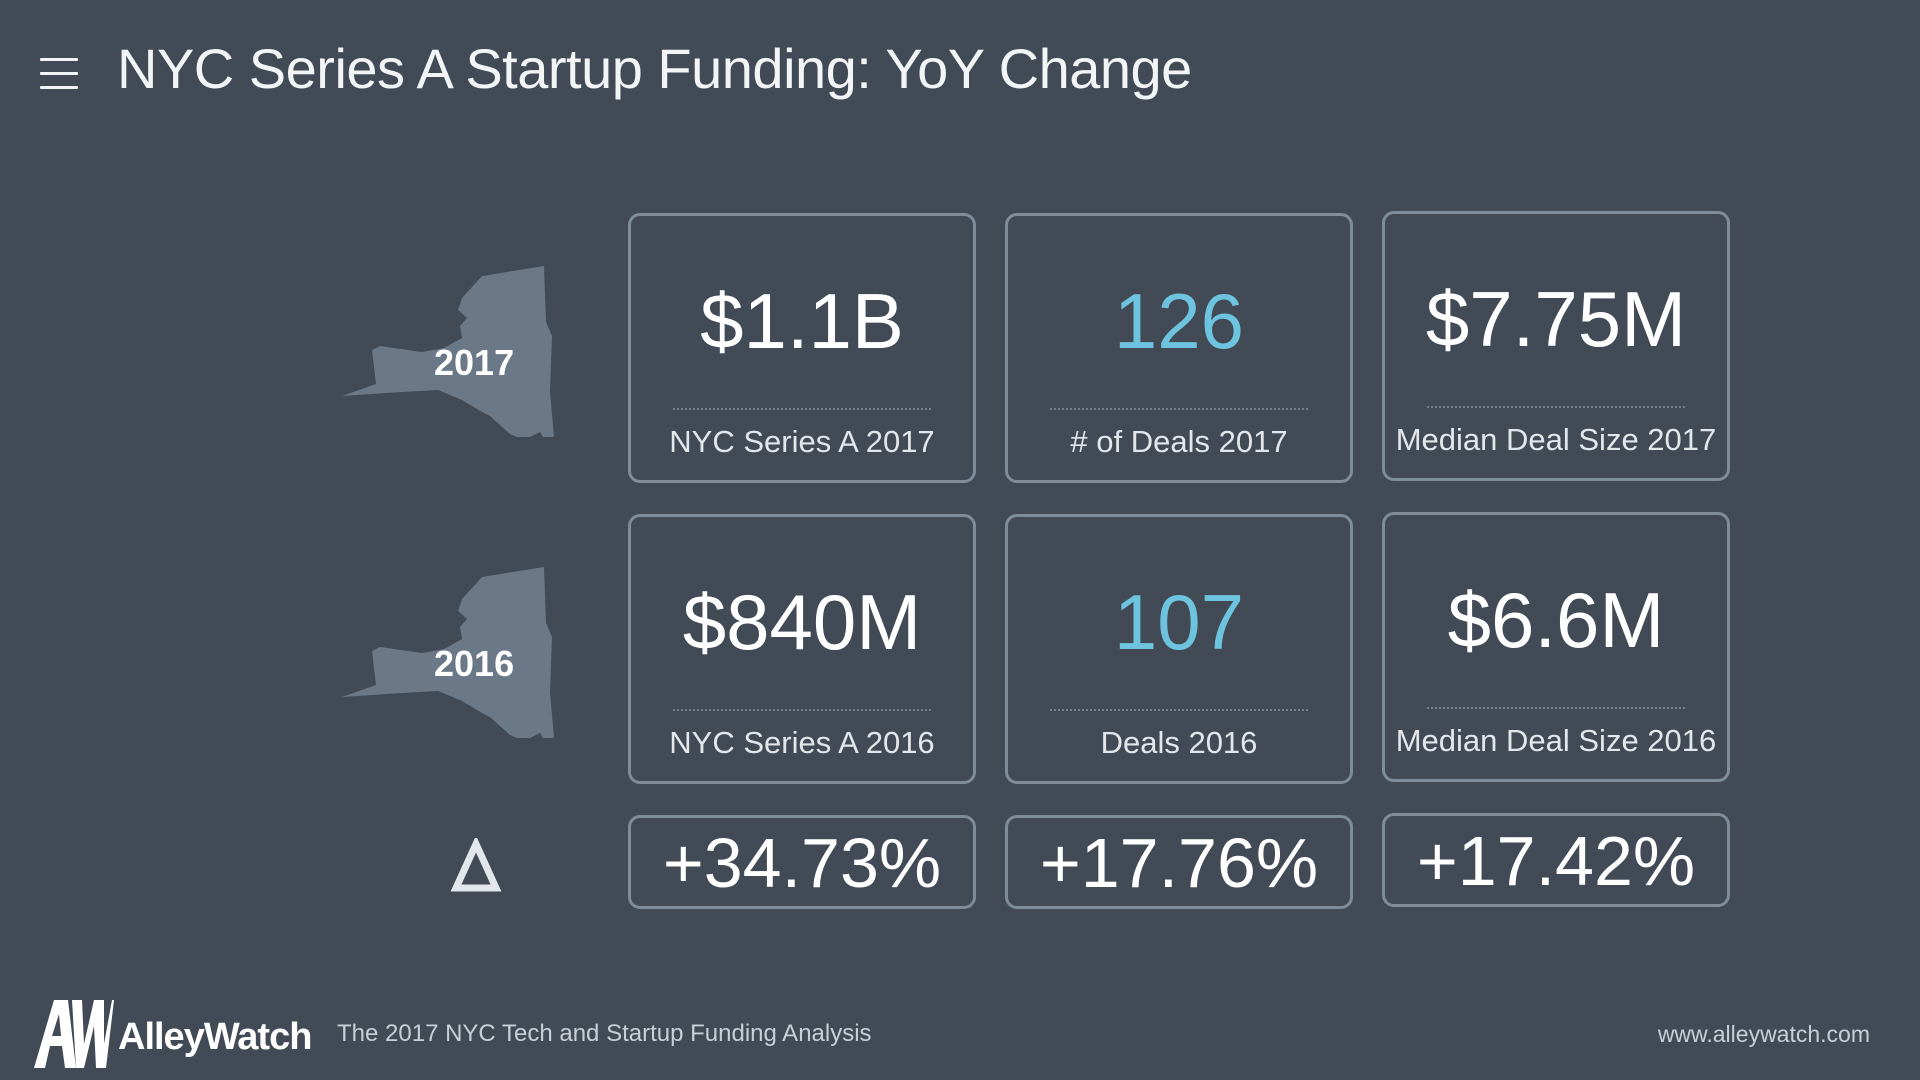  What do you see at coordinates (802, 622) in the screenshot?
I see `stat-value: $840M` at bounding box center [802, 622].